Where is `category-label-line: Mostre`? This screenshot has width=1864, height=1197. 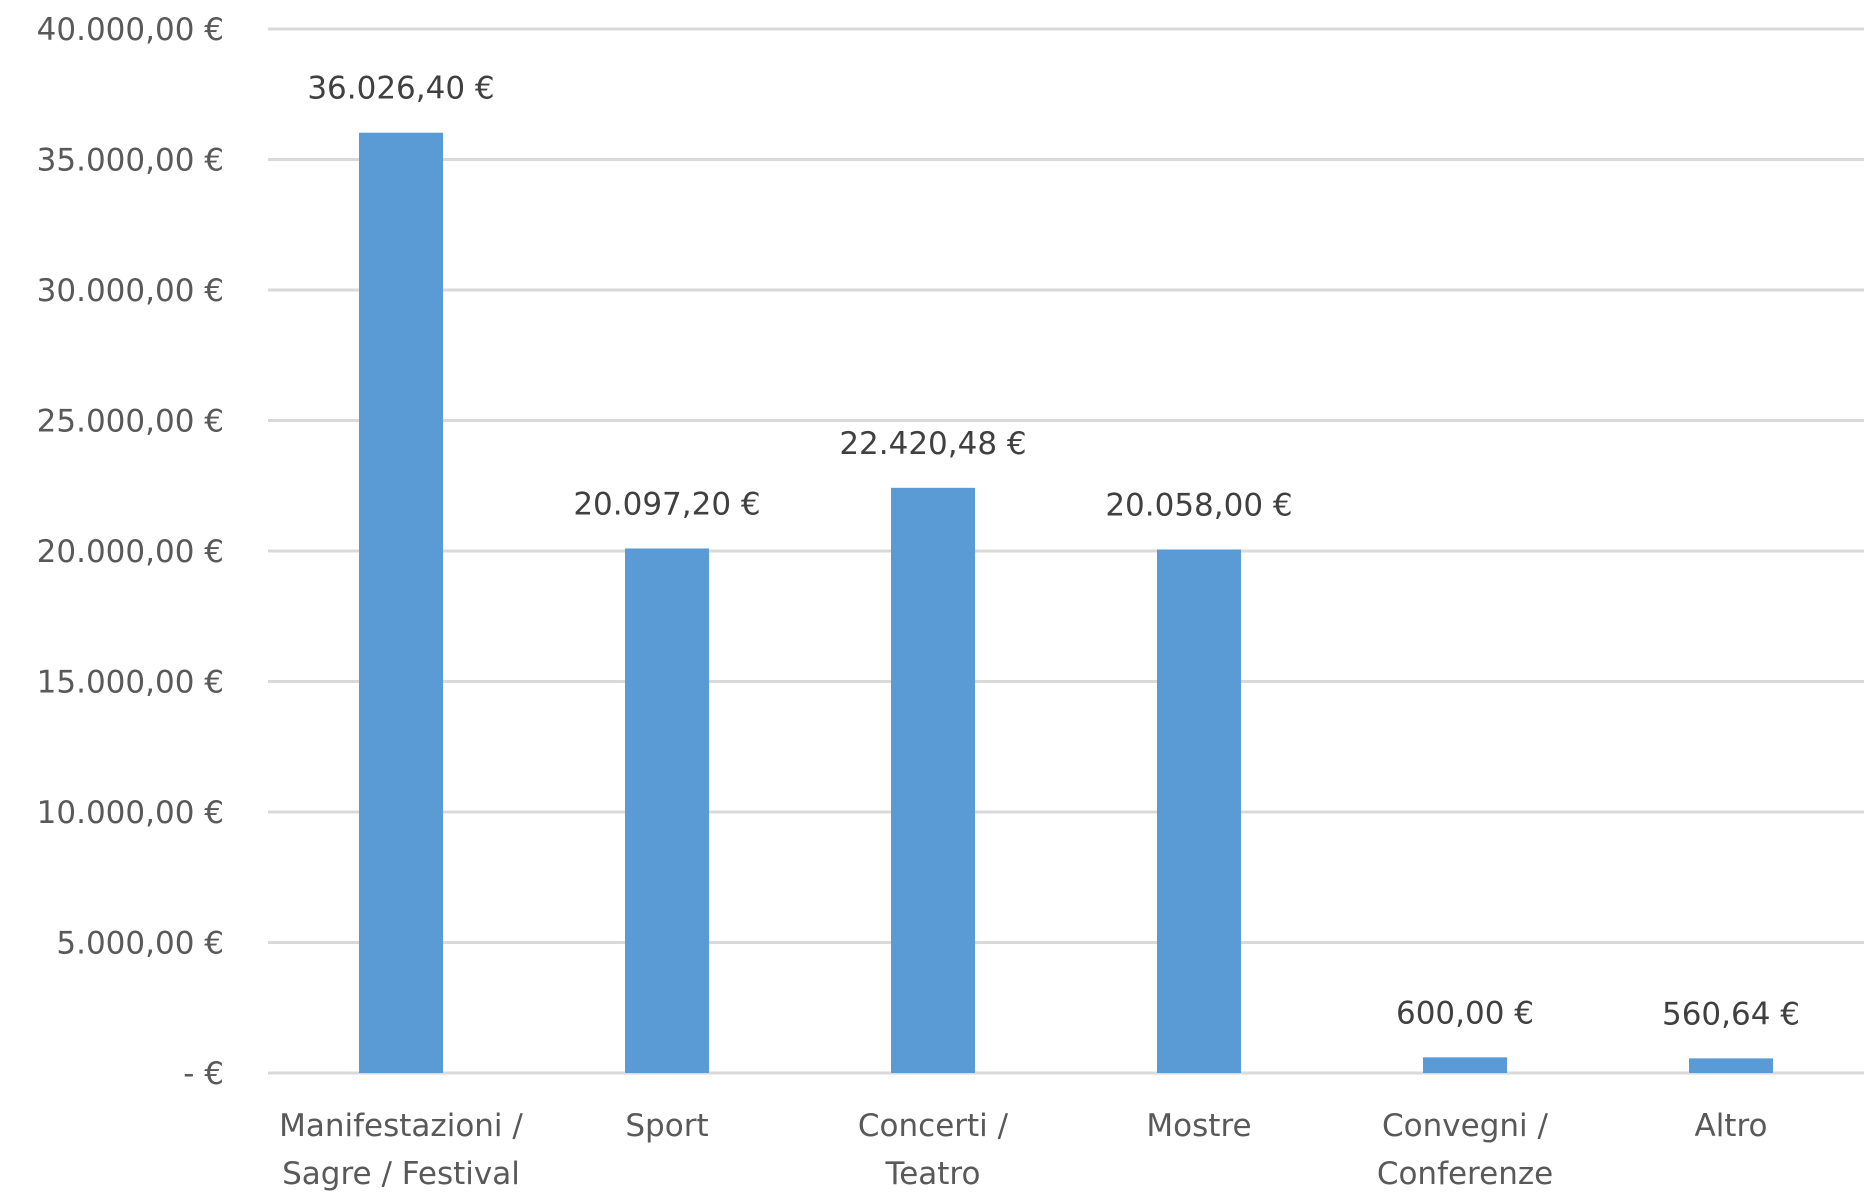 category-label-line: Mostre is located at coordinates (1198, 1126).